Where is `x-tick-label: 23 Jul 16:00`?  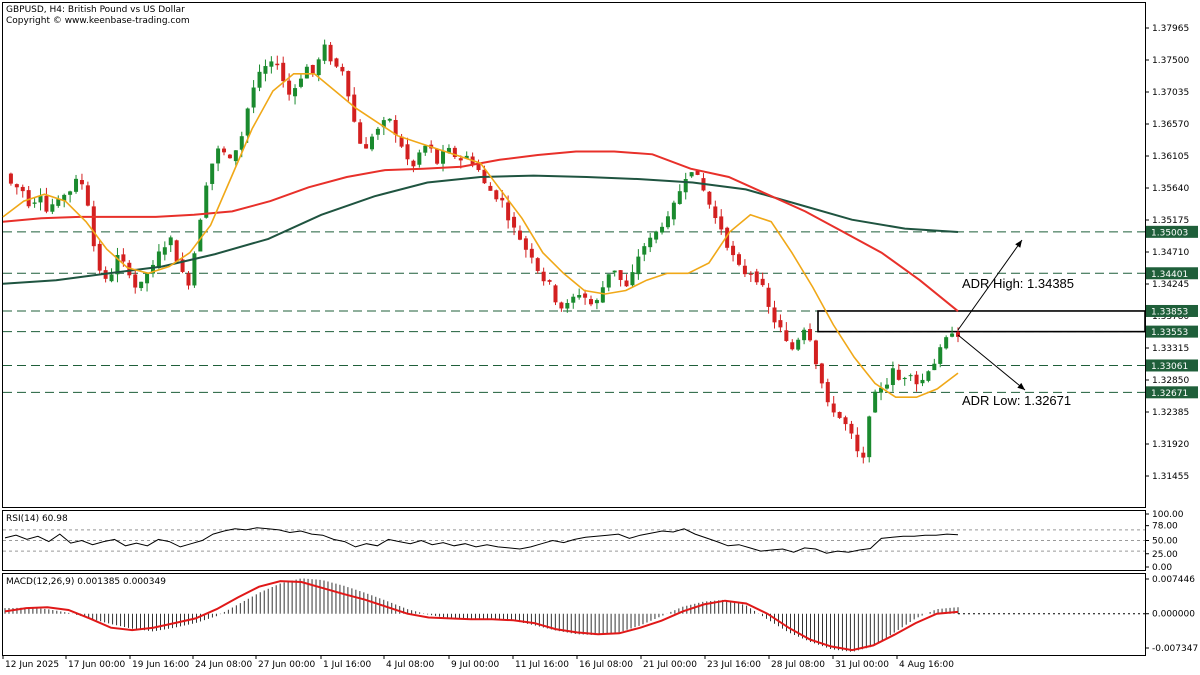
x-tick-label: 23 Jul 16:00 is located at coordinates (734, 665).